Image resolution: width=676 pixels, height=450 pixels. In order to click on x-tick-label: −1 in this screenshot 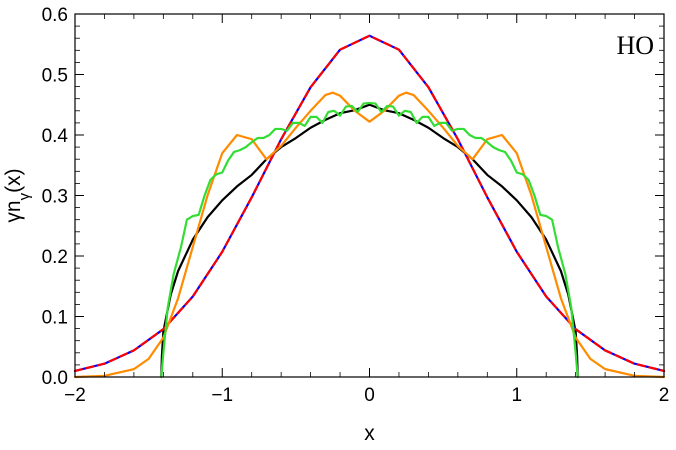, I will do `click(222, 395)`.